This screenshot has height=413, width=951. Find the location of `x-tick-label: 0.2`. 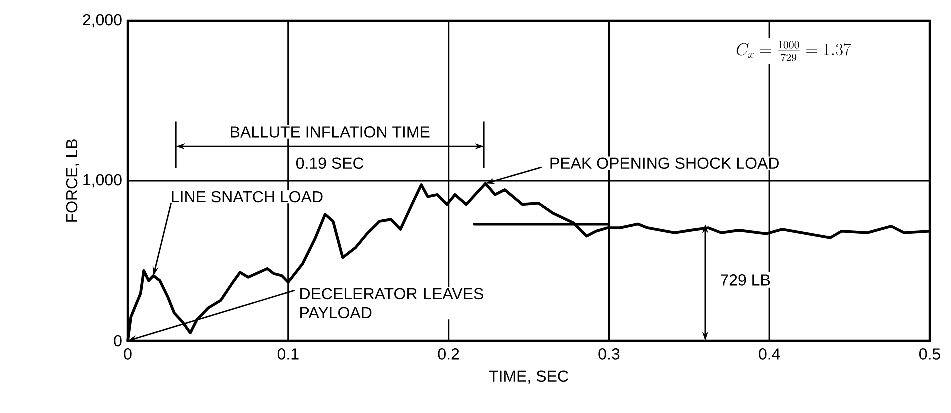

x-tick-label: 0.2 is located at coordinates (449, 354).